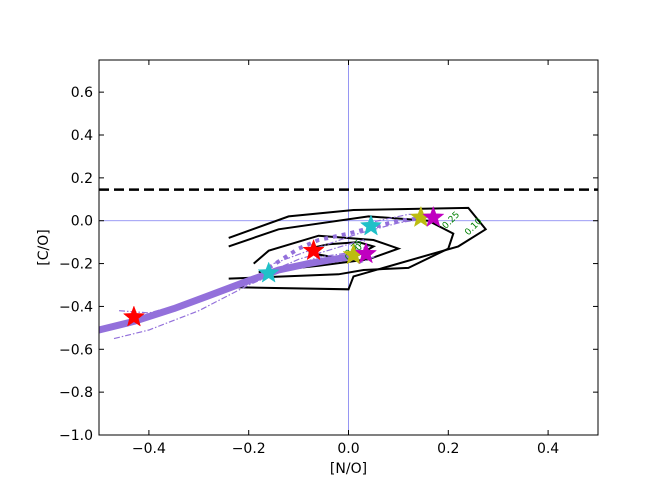 The height and width of the screenshot is (498, 664). I want to click on y-tick-label: 0.4, so click(82, 136).